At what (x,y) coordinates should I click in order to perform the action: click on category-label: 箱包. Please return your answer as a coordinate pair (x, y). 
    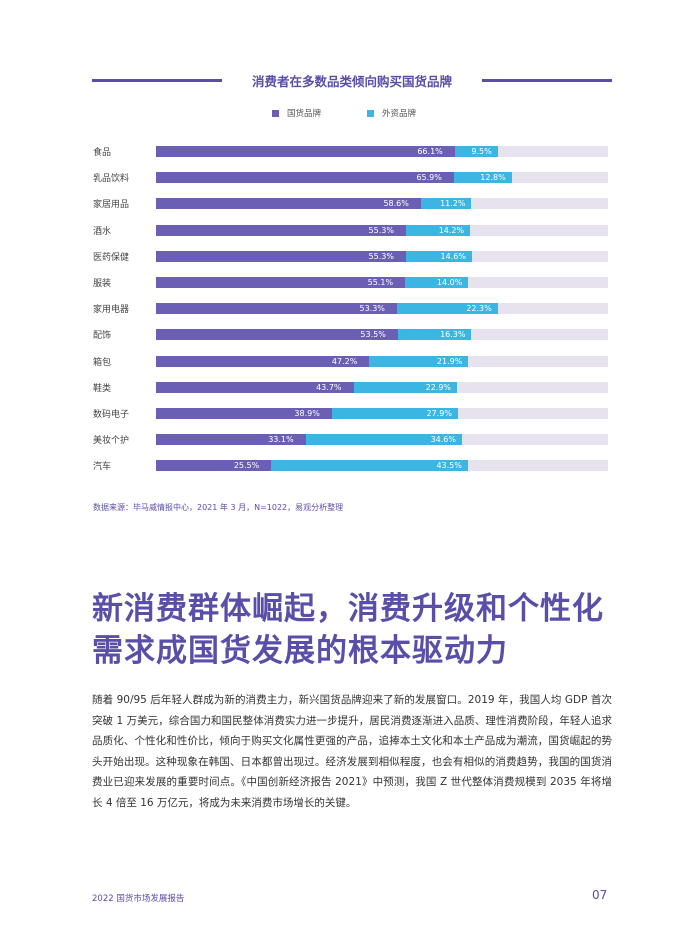
    Looking at the image, I should click on (102, 362).